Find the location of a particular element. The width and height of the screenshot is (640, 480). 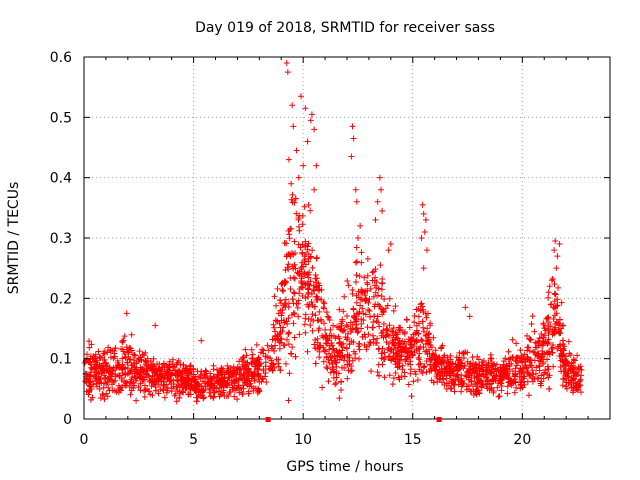

y-tick-label: 0.6 is located at coordinates (61, 58).